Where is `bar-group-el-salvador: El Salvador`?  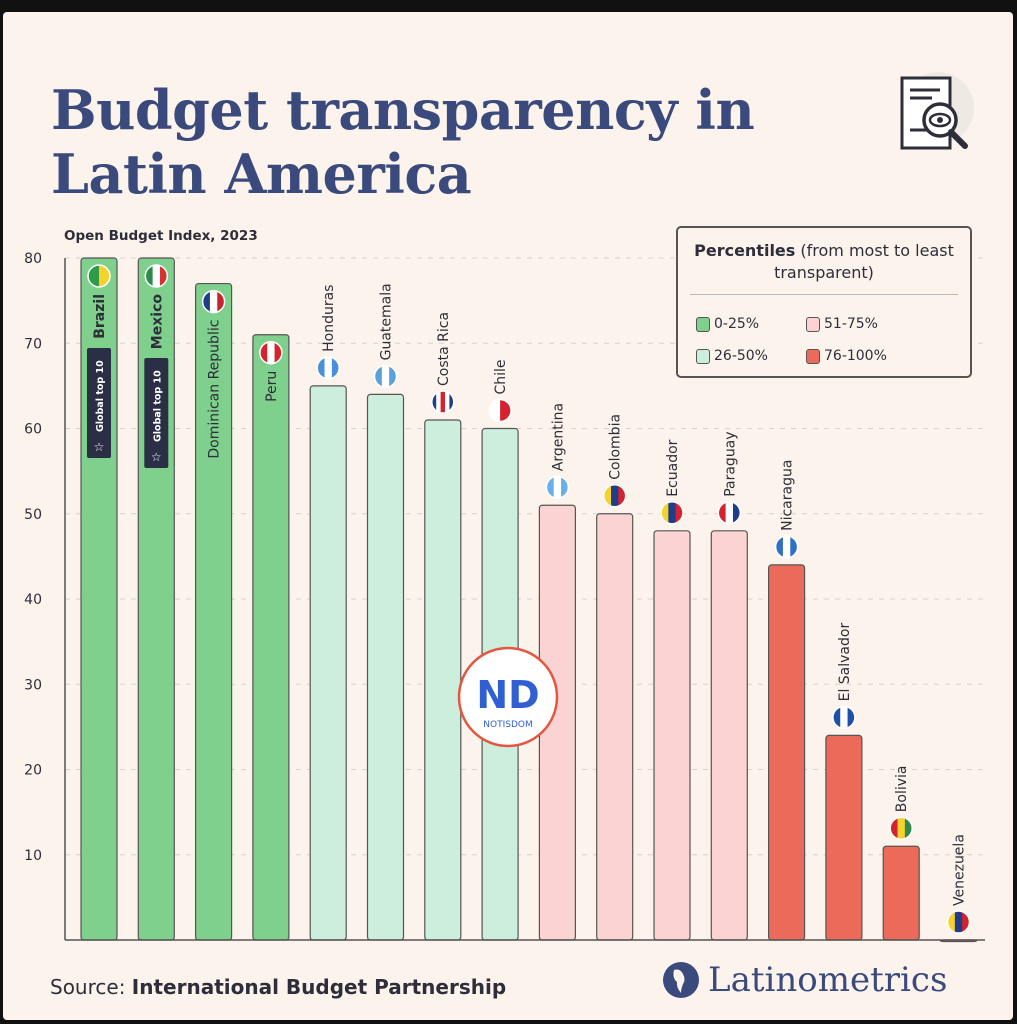 bar-group-el-salvador: El Salvador is located at coordinates (844, 782).